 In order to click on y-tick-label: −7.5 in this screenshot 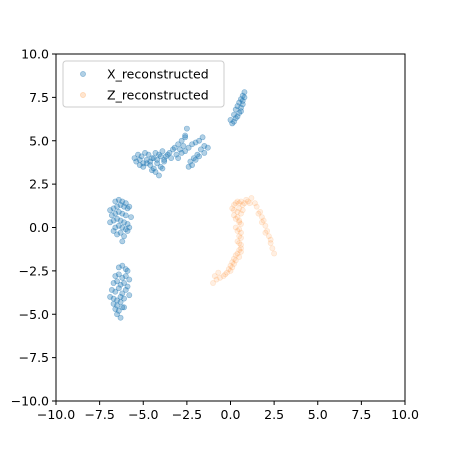, I will do `click(34, 357)`.